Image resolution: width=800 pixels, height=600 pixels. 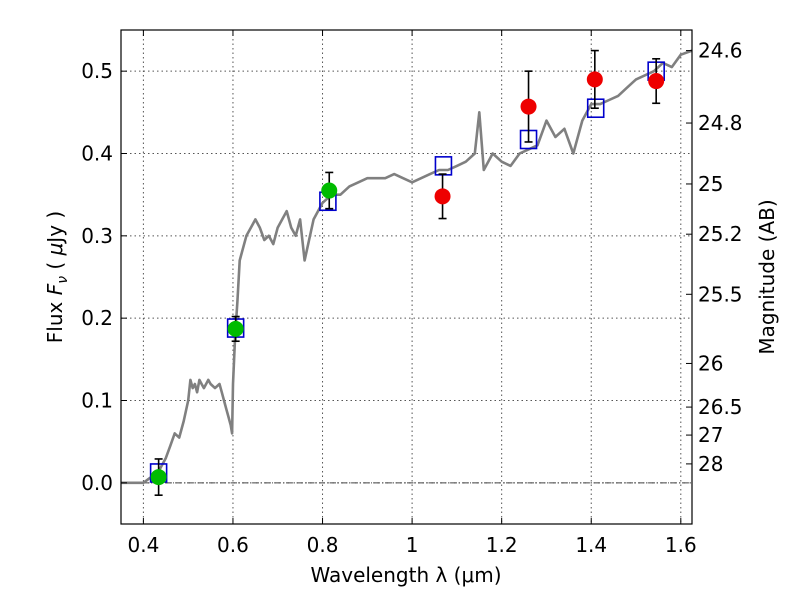 I want to click on y-tick-label: 0.0, so click(x=97, y=483).